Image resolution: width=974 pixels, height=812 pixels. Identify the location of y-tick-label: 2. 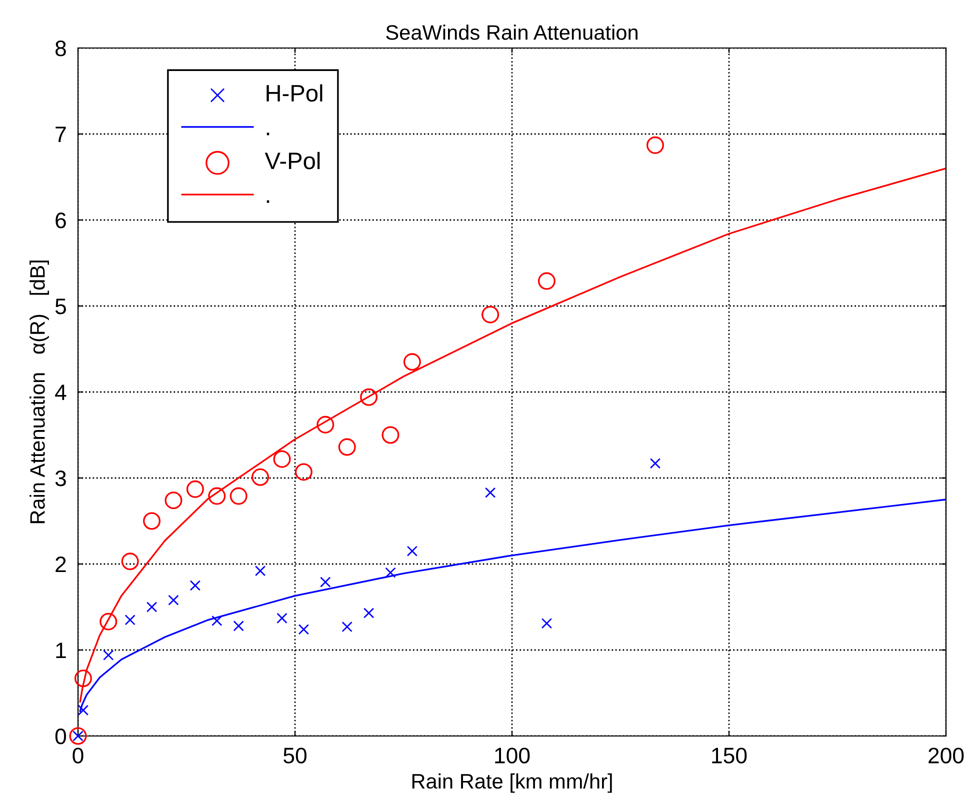
(61, 564).